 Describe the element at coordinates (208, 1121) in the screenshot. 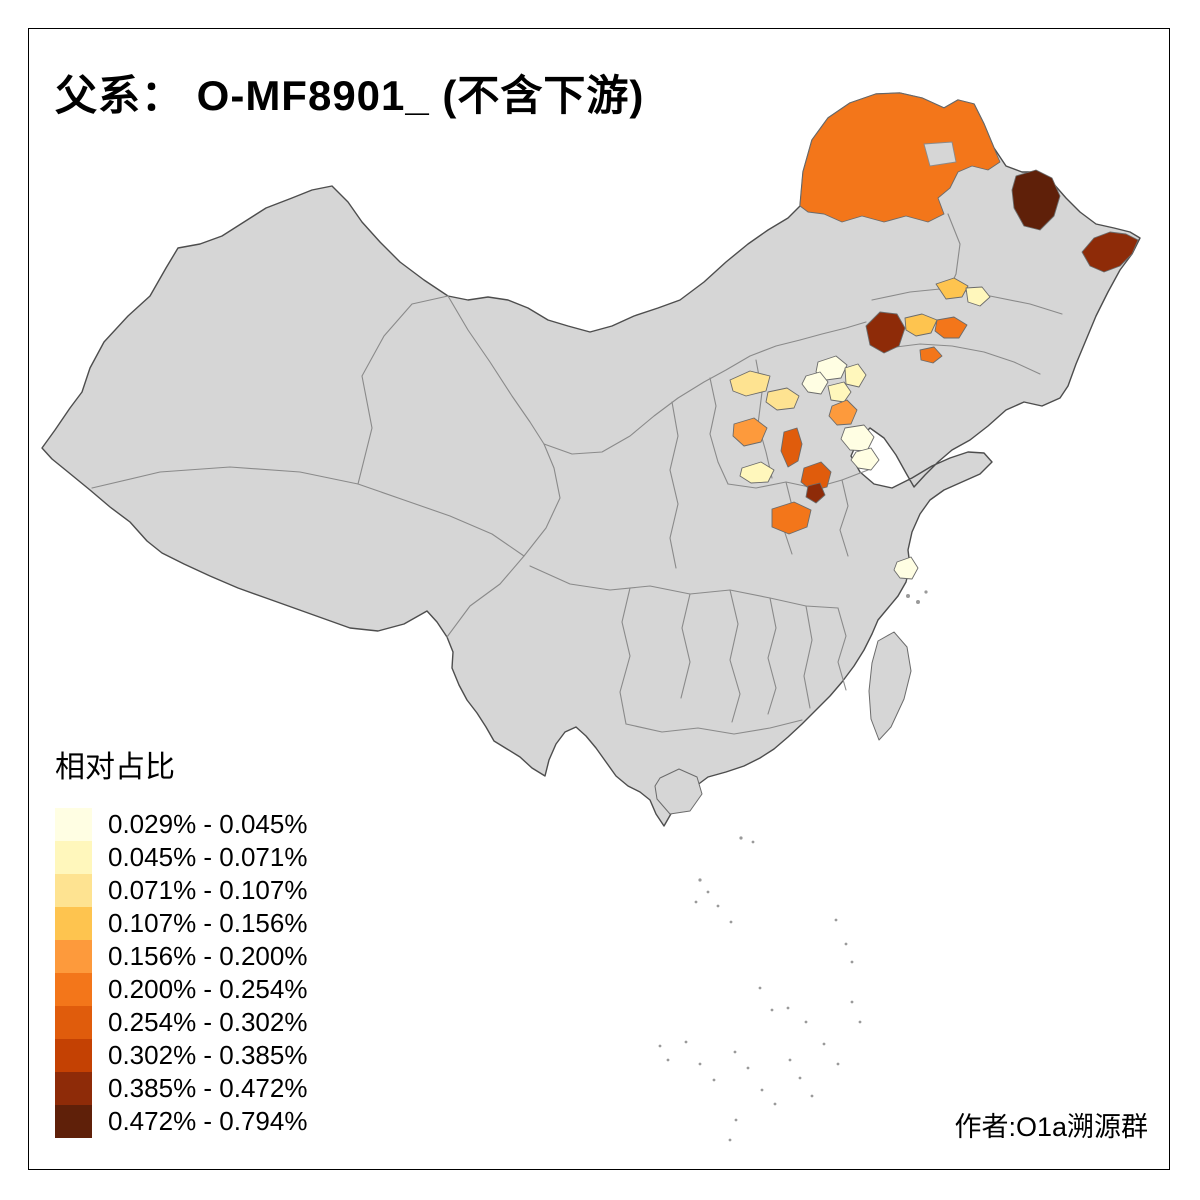

I see `legend-label: 0.472% - 0.794%` at that location.